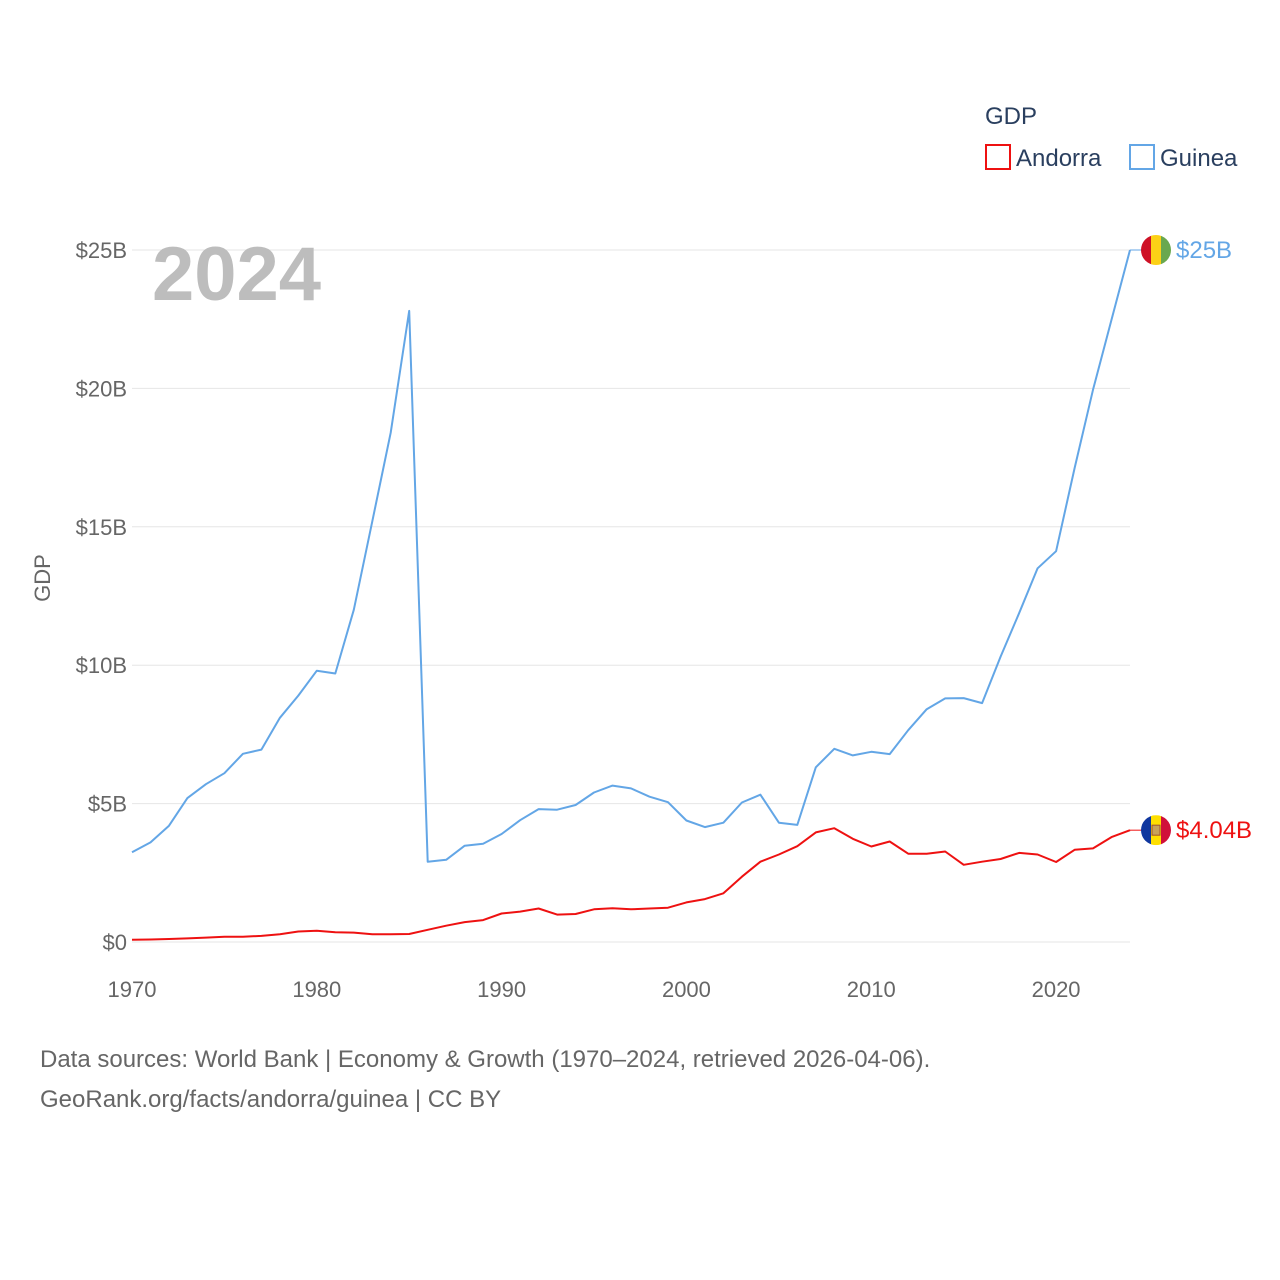  What do you see at coordinates (686, 989) in the screenshot?
I see `x-tick-label: 2000` at bounding box center [686, 989].